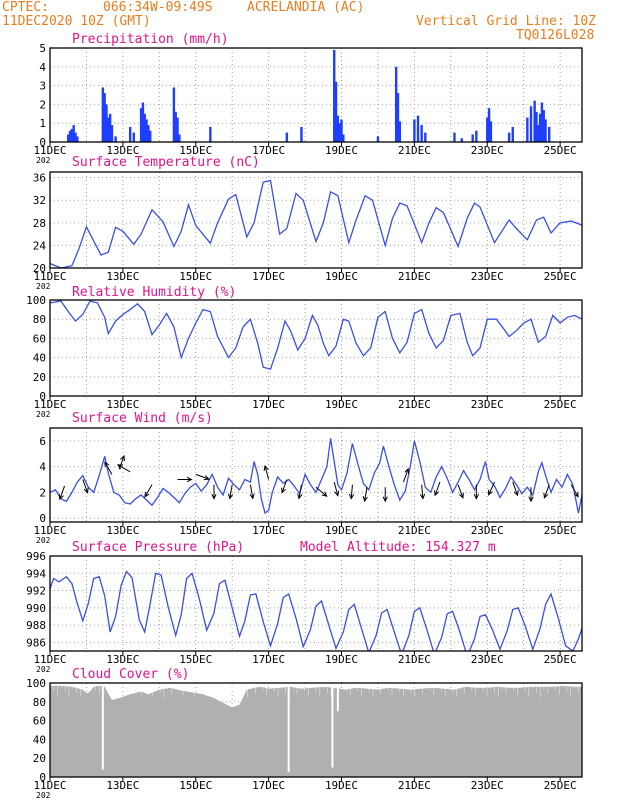 This screenshot has width=618, height=800. I want to click on code-label: TQ0126L028, so click(555, 35).